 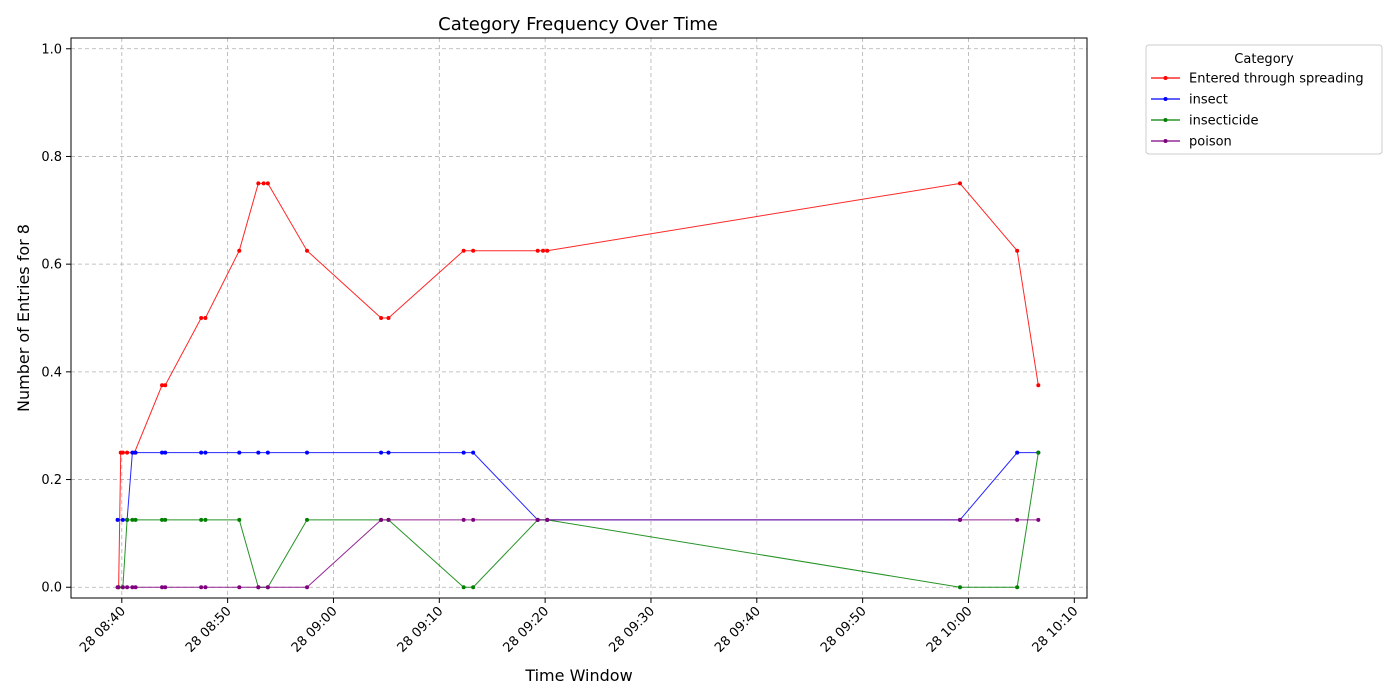 What do you see at coordinates (632, 630) in the screenshot?
I see `x-tick-label: 28 09:30` at bounding box center [632, 630].